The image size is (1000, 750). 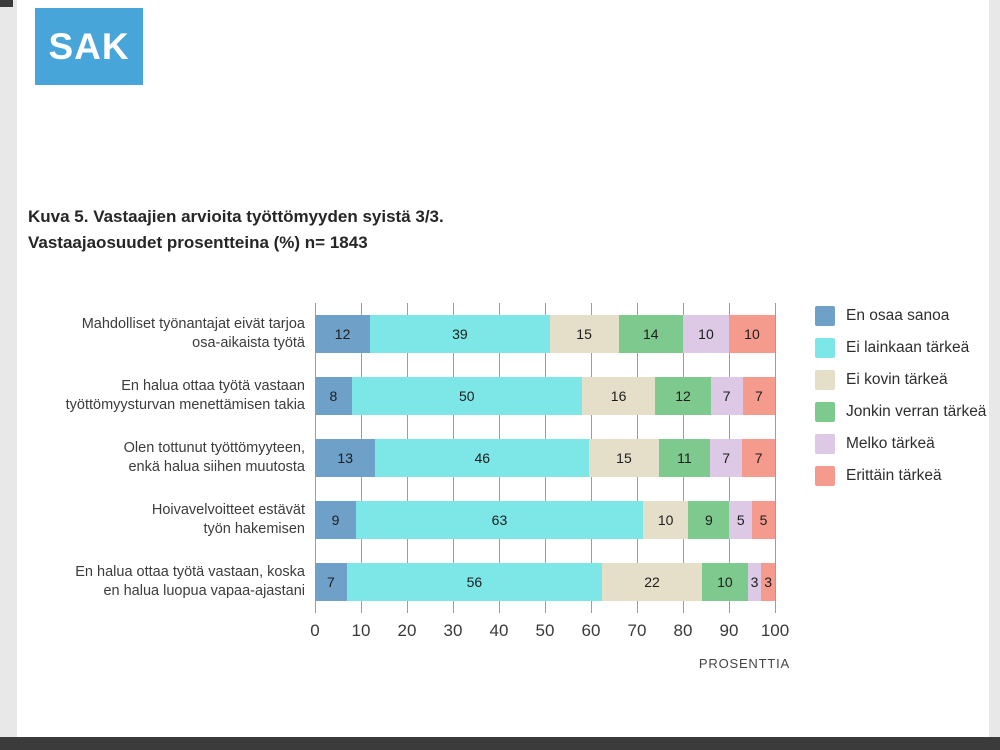 I want to click on legend-label: Jonkin verran tärkeä, so click(x=916, y=411).